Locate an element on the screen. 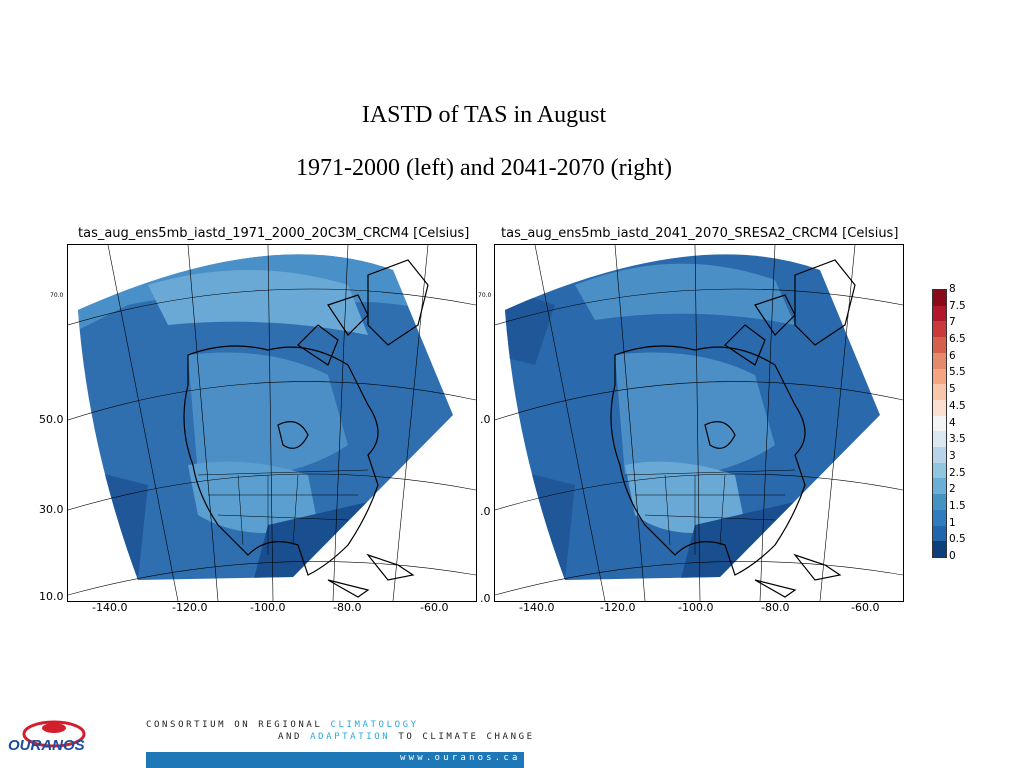 This screenshot has height=768, width=1024. colorbar-label: 5.5 is located at coordinates (957, 372).